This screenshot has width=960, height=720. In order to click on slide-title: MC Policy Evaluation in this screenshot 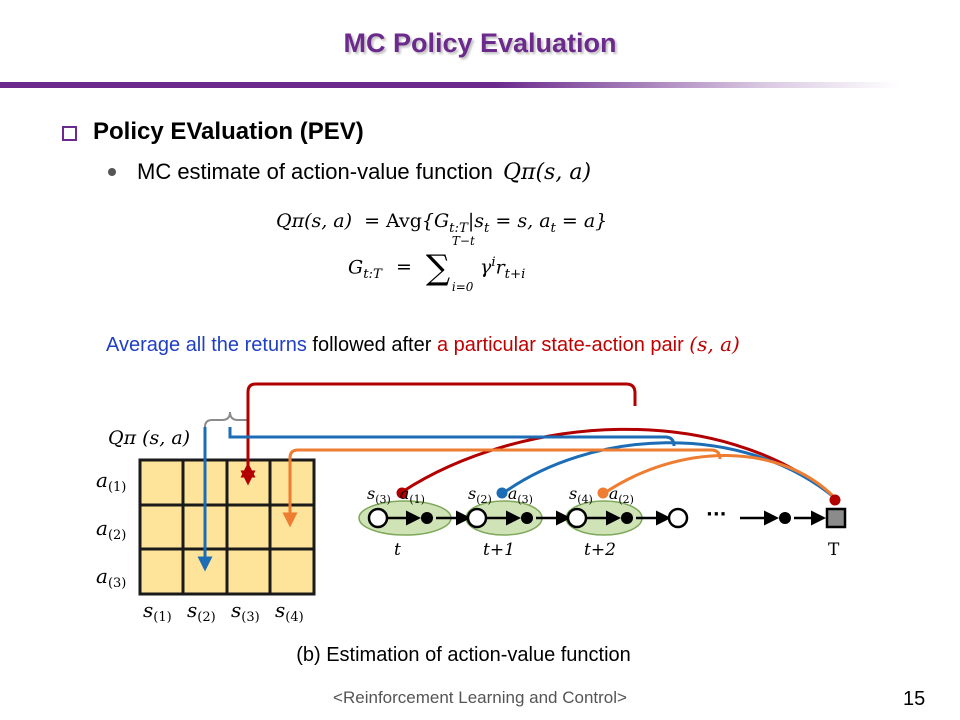, I will do `click(480, 43)`.